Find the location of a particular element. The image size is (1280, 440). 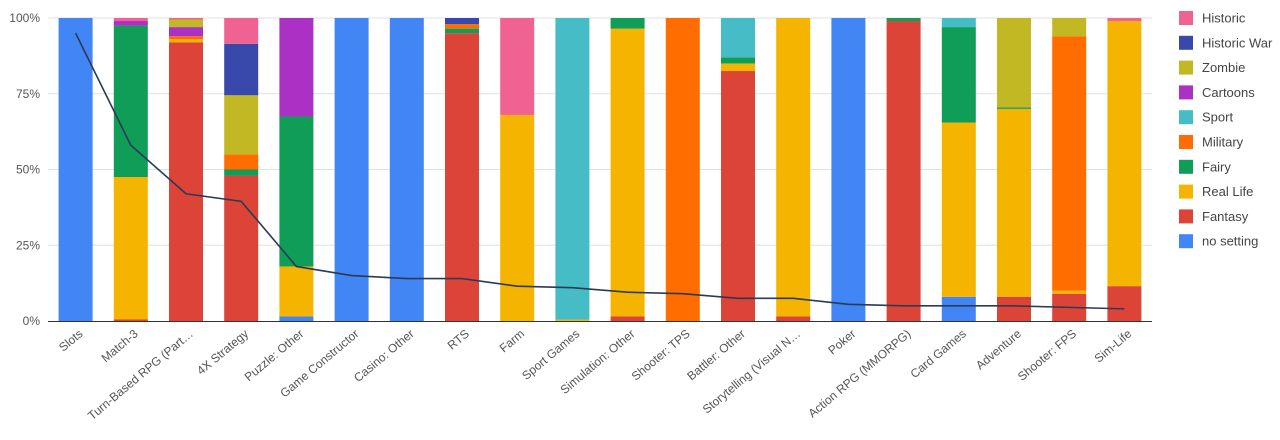

bar-group-adventure is located at coordinates (1014, 169).